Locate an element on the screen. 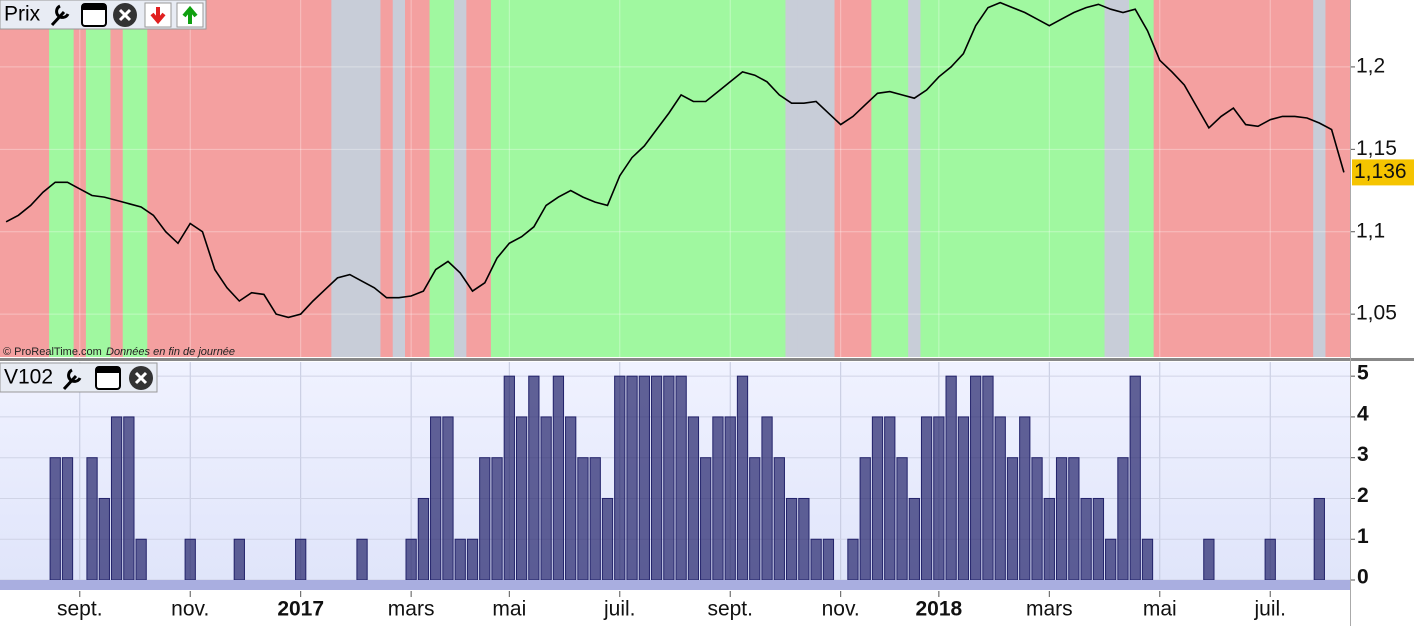  last-value-label: 1,136 is located at coordinates (1380, 171).